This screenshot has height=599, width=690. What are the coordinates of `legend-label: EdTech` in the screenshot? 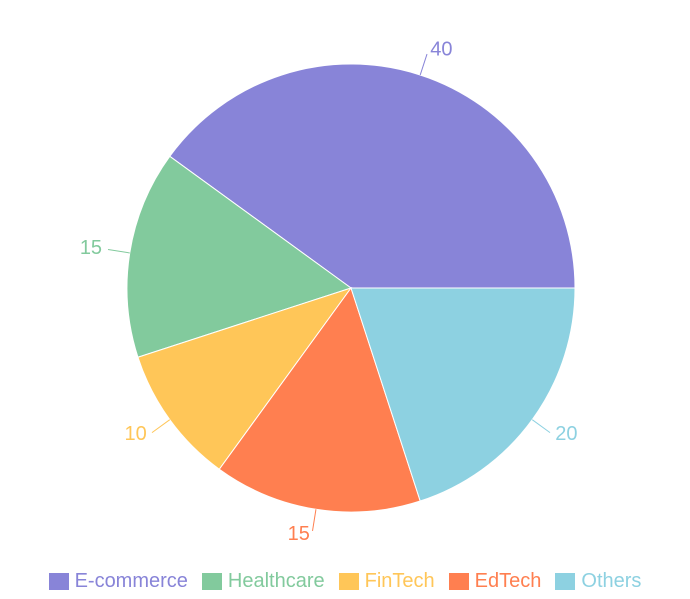 It's located at (508, 580).